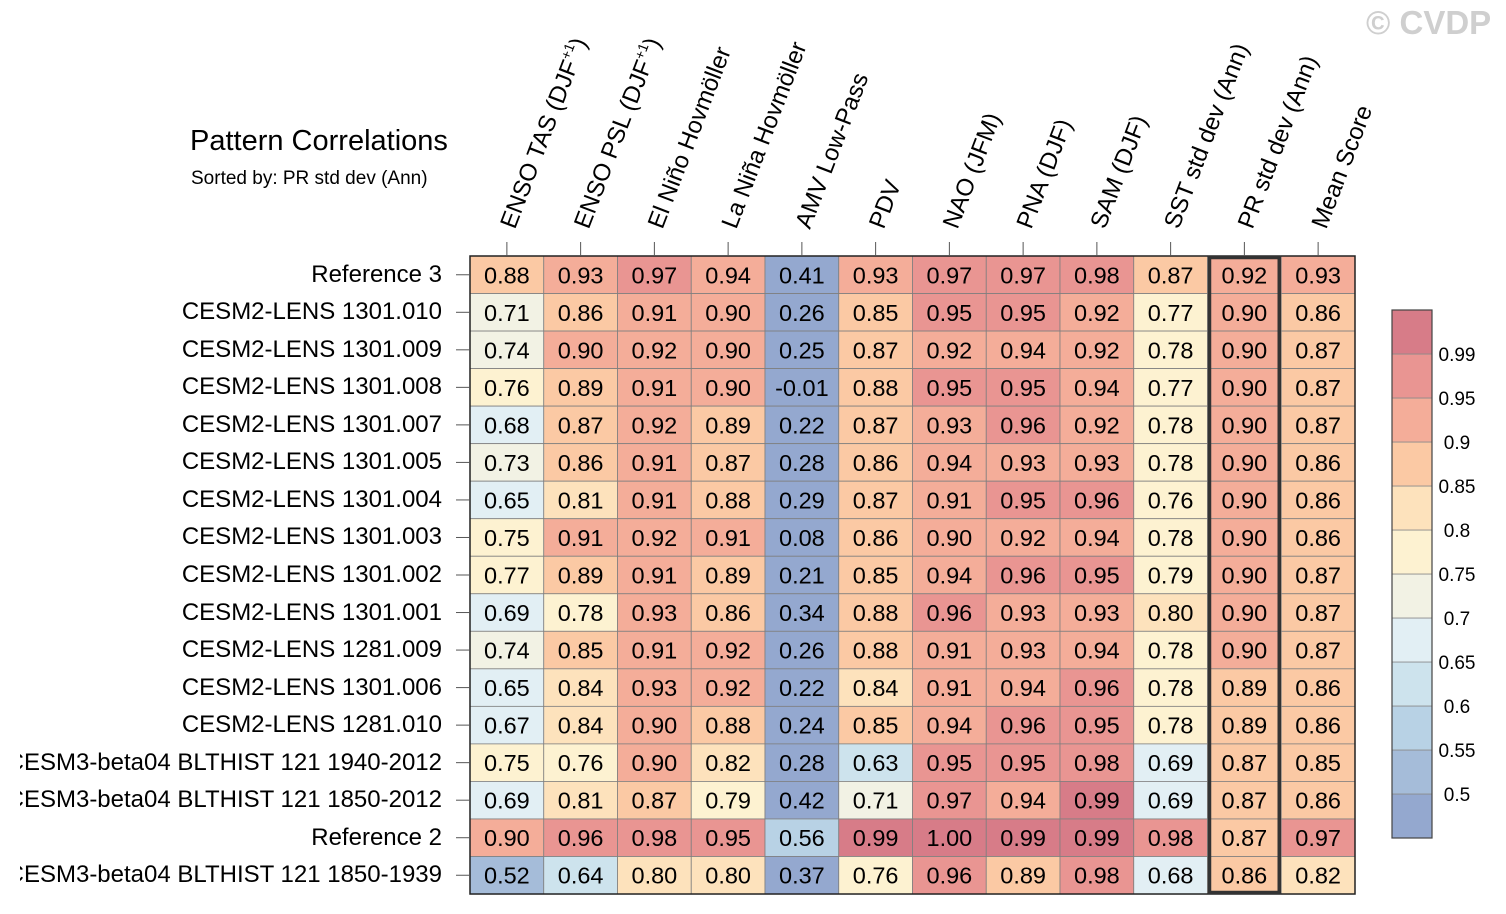 The height and width of the screenshot is (914, 1506). Describe the element at coordinates (311, 424) in the screenshot. I see `row-label: CESM2-LENS 1301.007` at that location.